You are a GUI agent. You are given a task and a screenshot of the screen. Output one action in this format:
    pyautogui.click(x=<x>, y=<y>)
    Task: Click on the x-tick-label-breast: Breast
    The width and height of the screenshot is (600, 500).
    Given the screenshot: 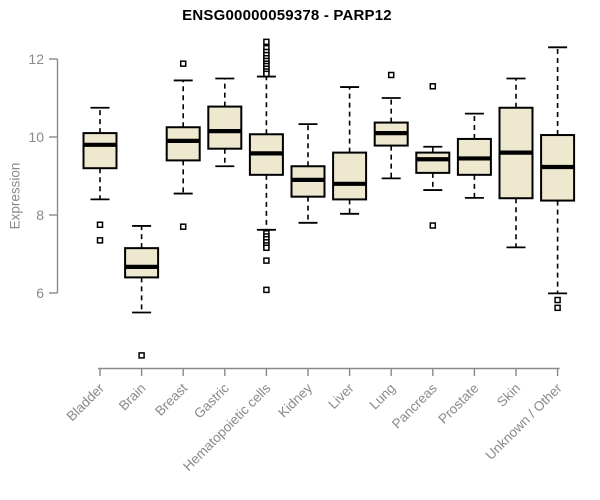 What is the action you would take?
    pyautogui.click(x=171, y=399)
    